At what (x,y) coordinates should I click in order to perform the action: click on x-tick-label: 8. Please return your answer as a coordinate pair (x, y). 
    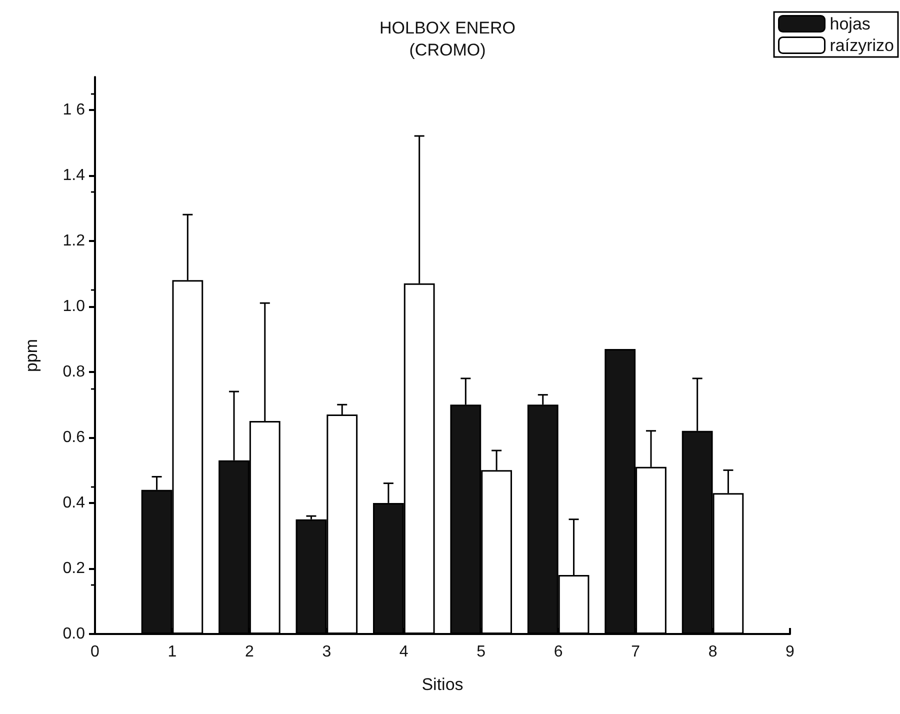
    Looking at the image, I should click on (713, 652).